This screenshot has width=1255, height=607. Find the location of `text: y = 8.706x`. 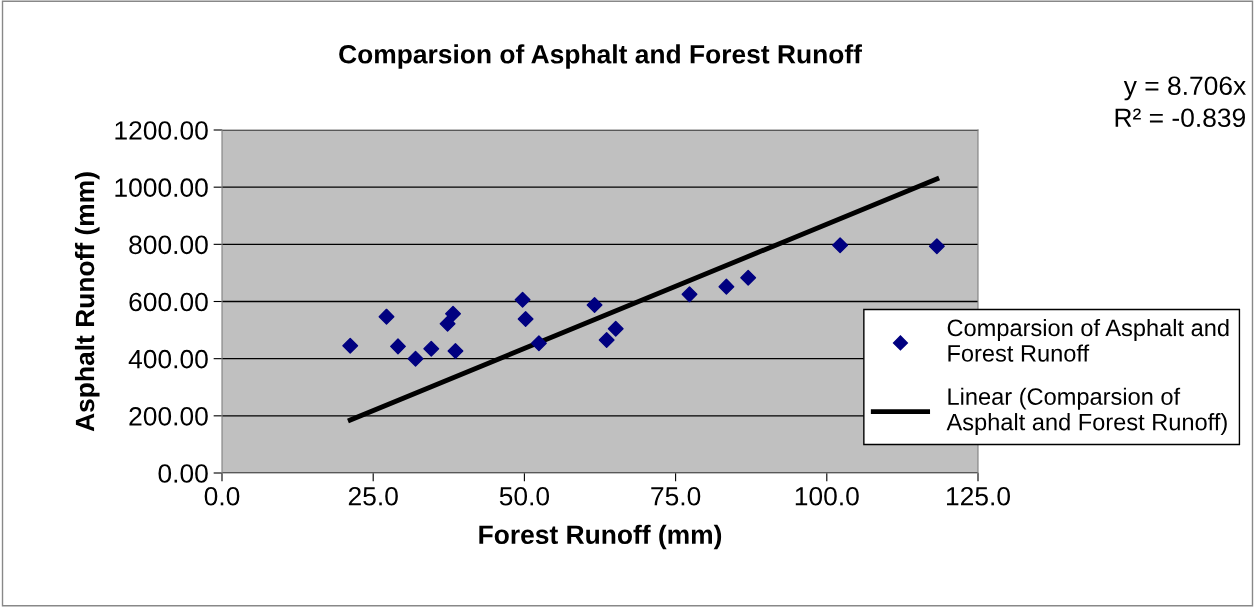

text: y = 8.706x is located at coordinates (1184, 88).